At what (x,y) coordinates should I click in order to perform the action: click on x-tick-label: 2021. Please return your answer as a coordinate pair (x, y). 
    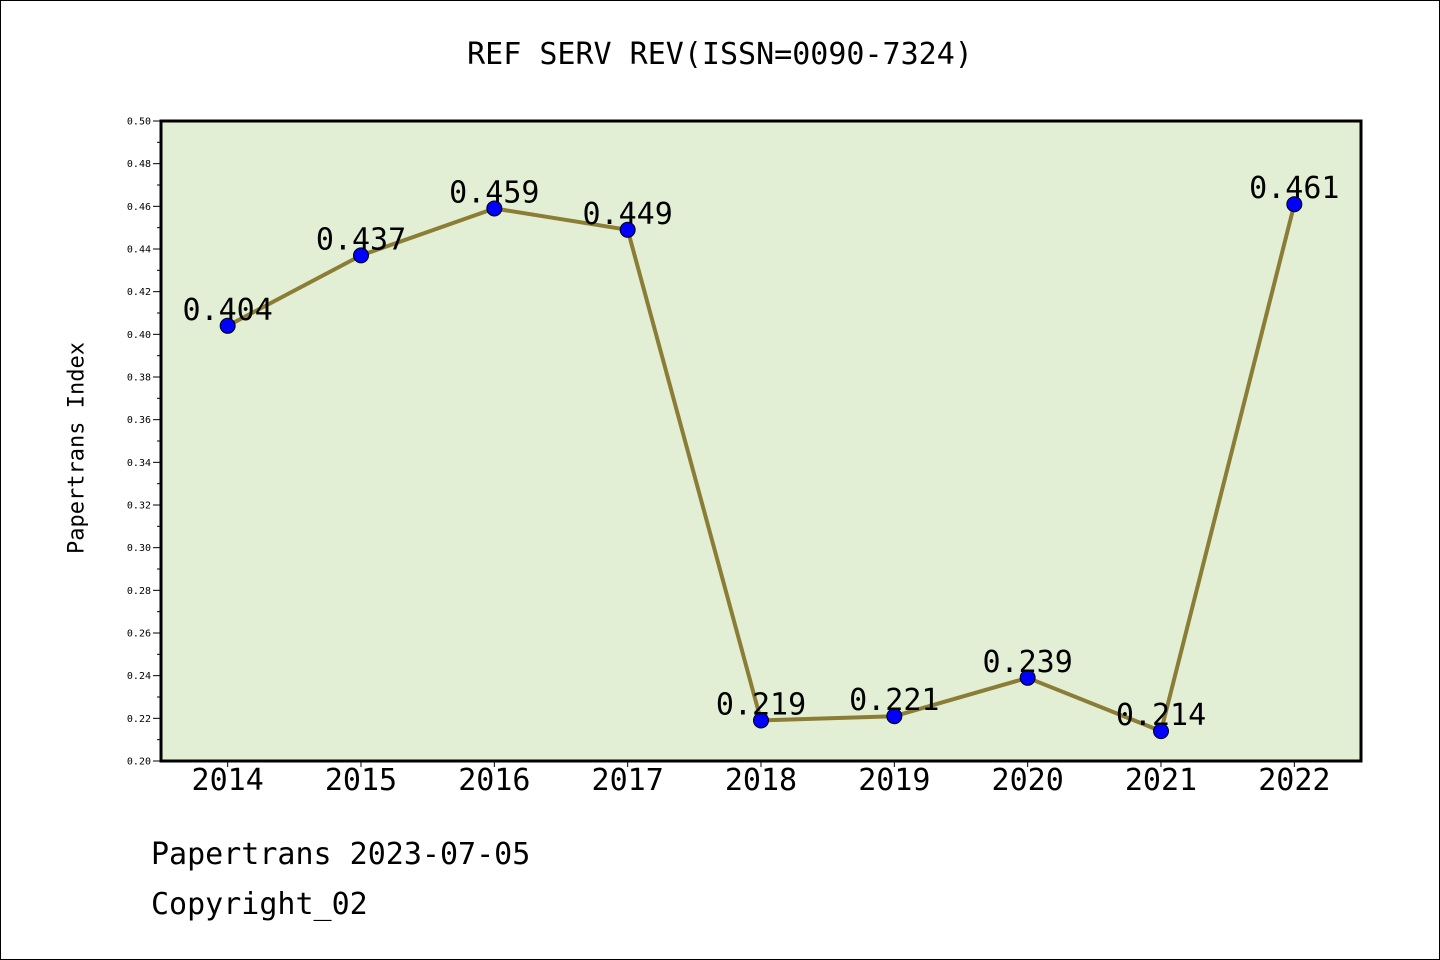
    Looking at the image, I should click on (1161, 780).